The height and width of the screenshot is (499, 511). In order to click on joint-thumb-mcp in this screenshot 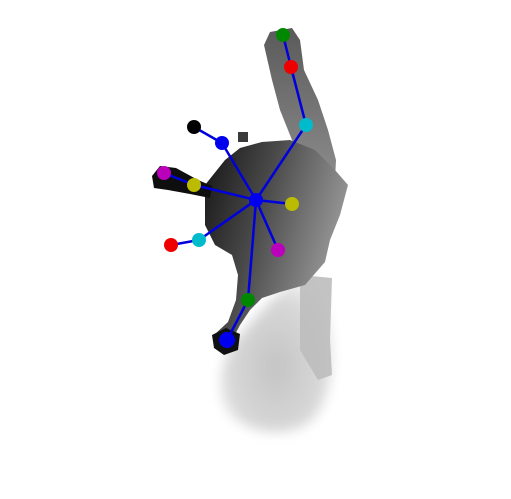, I will do `click(292, 204)`.